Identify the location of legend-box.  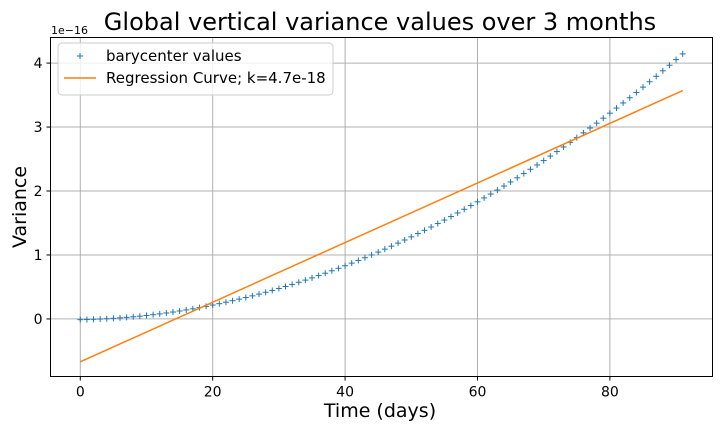
(195, 69).